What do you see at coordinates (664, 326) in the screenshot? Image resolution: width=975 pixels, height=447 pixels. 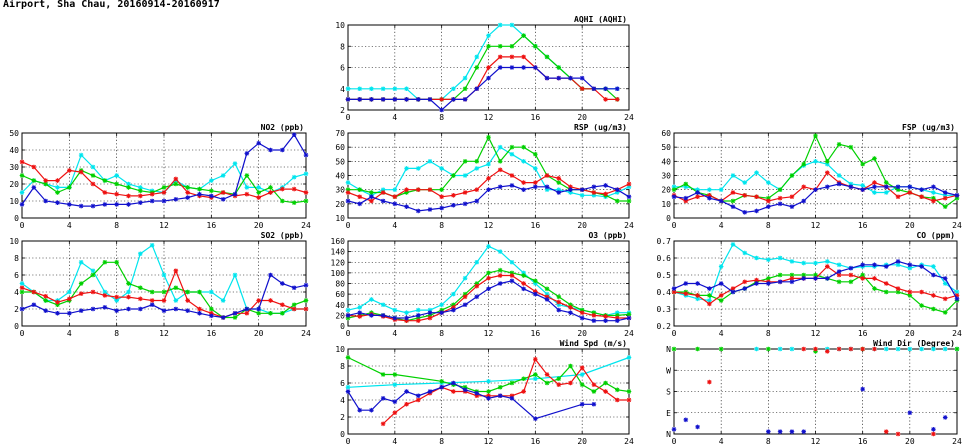 I see `y-tick-label: 0.2` at bounding box center [664, 326].